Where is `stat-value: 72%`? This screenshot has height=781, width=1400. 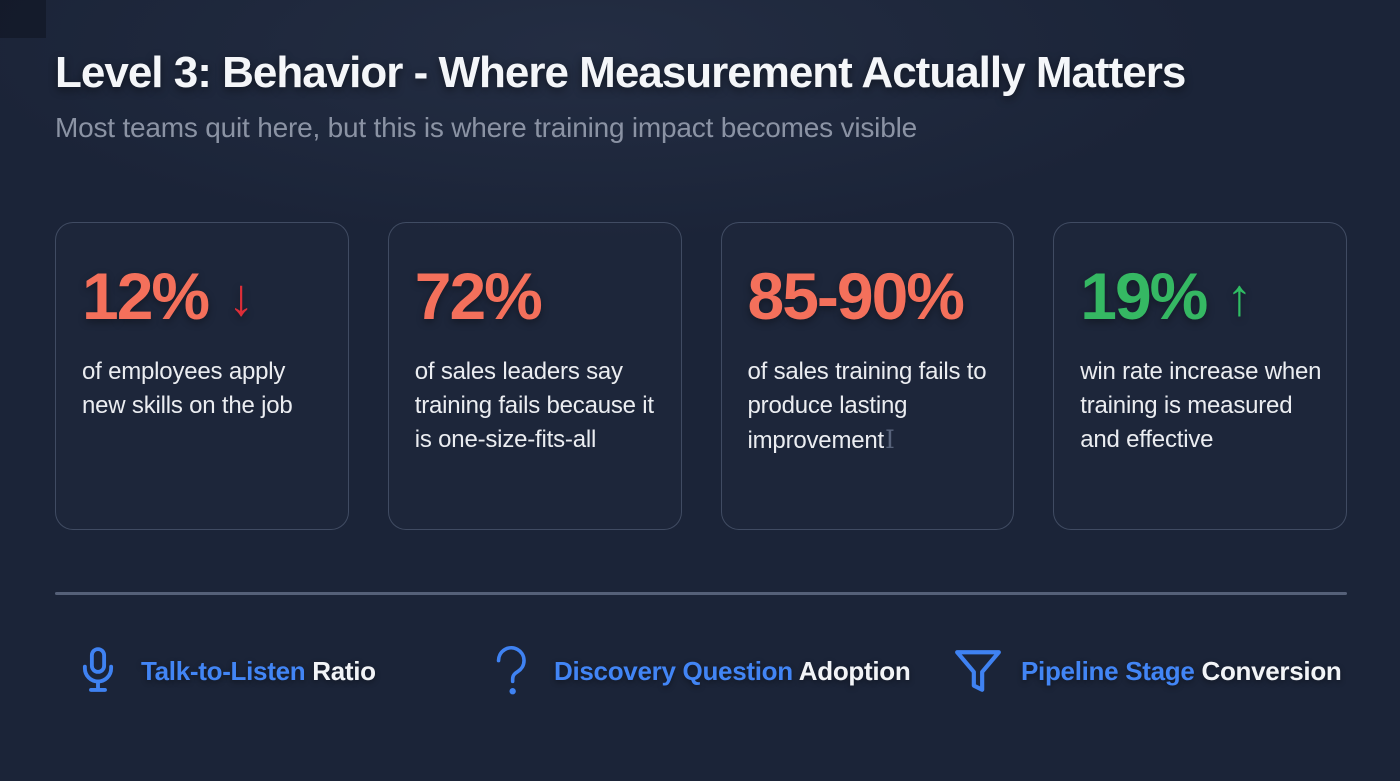
stat-value: 72% is located at coordinates (539, 296).